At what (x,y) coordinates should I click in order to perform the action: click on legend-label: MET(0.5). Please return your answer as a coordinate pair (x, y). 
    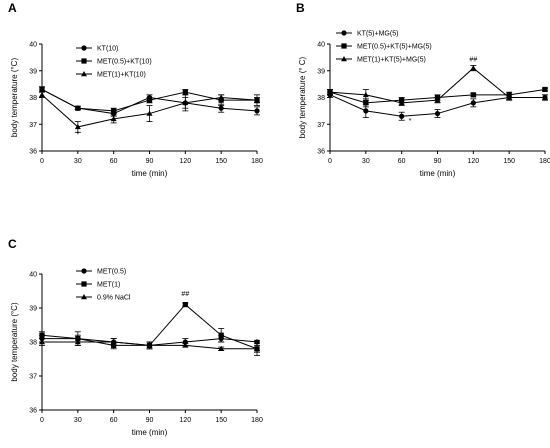
    Looking at the image, I should click on (111, 272).